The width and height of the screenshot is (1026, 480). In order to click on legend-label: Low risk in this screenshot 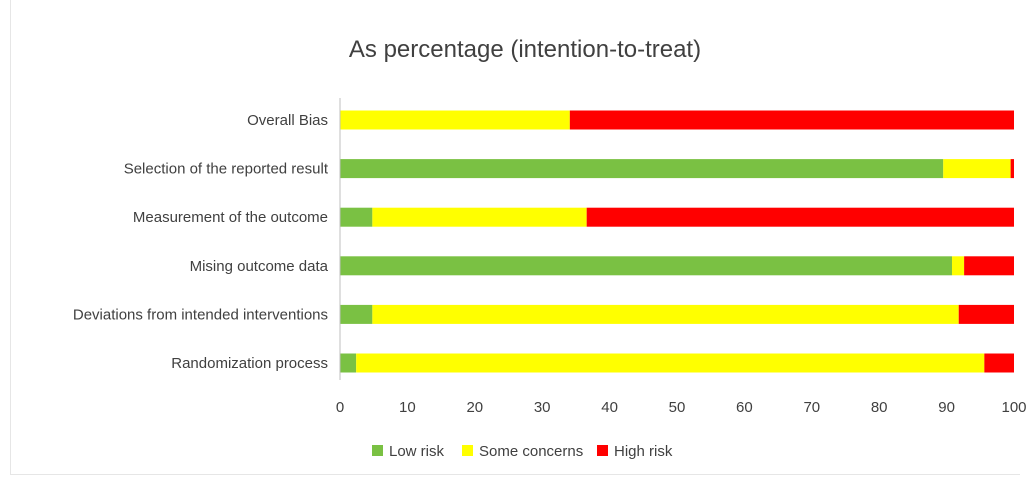, I will do `click(417, 451)`.